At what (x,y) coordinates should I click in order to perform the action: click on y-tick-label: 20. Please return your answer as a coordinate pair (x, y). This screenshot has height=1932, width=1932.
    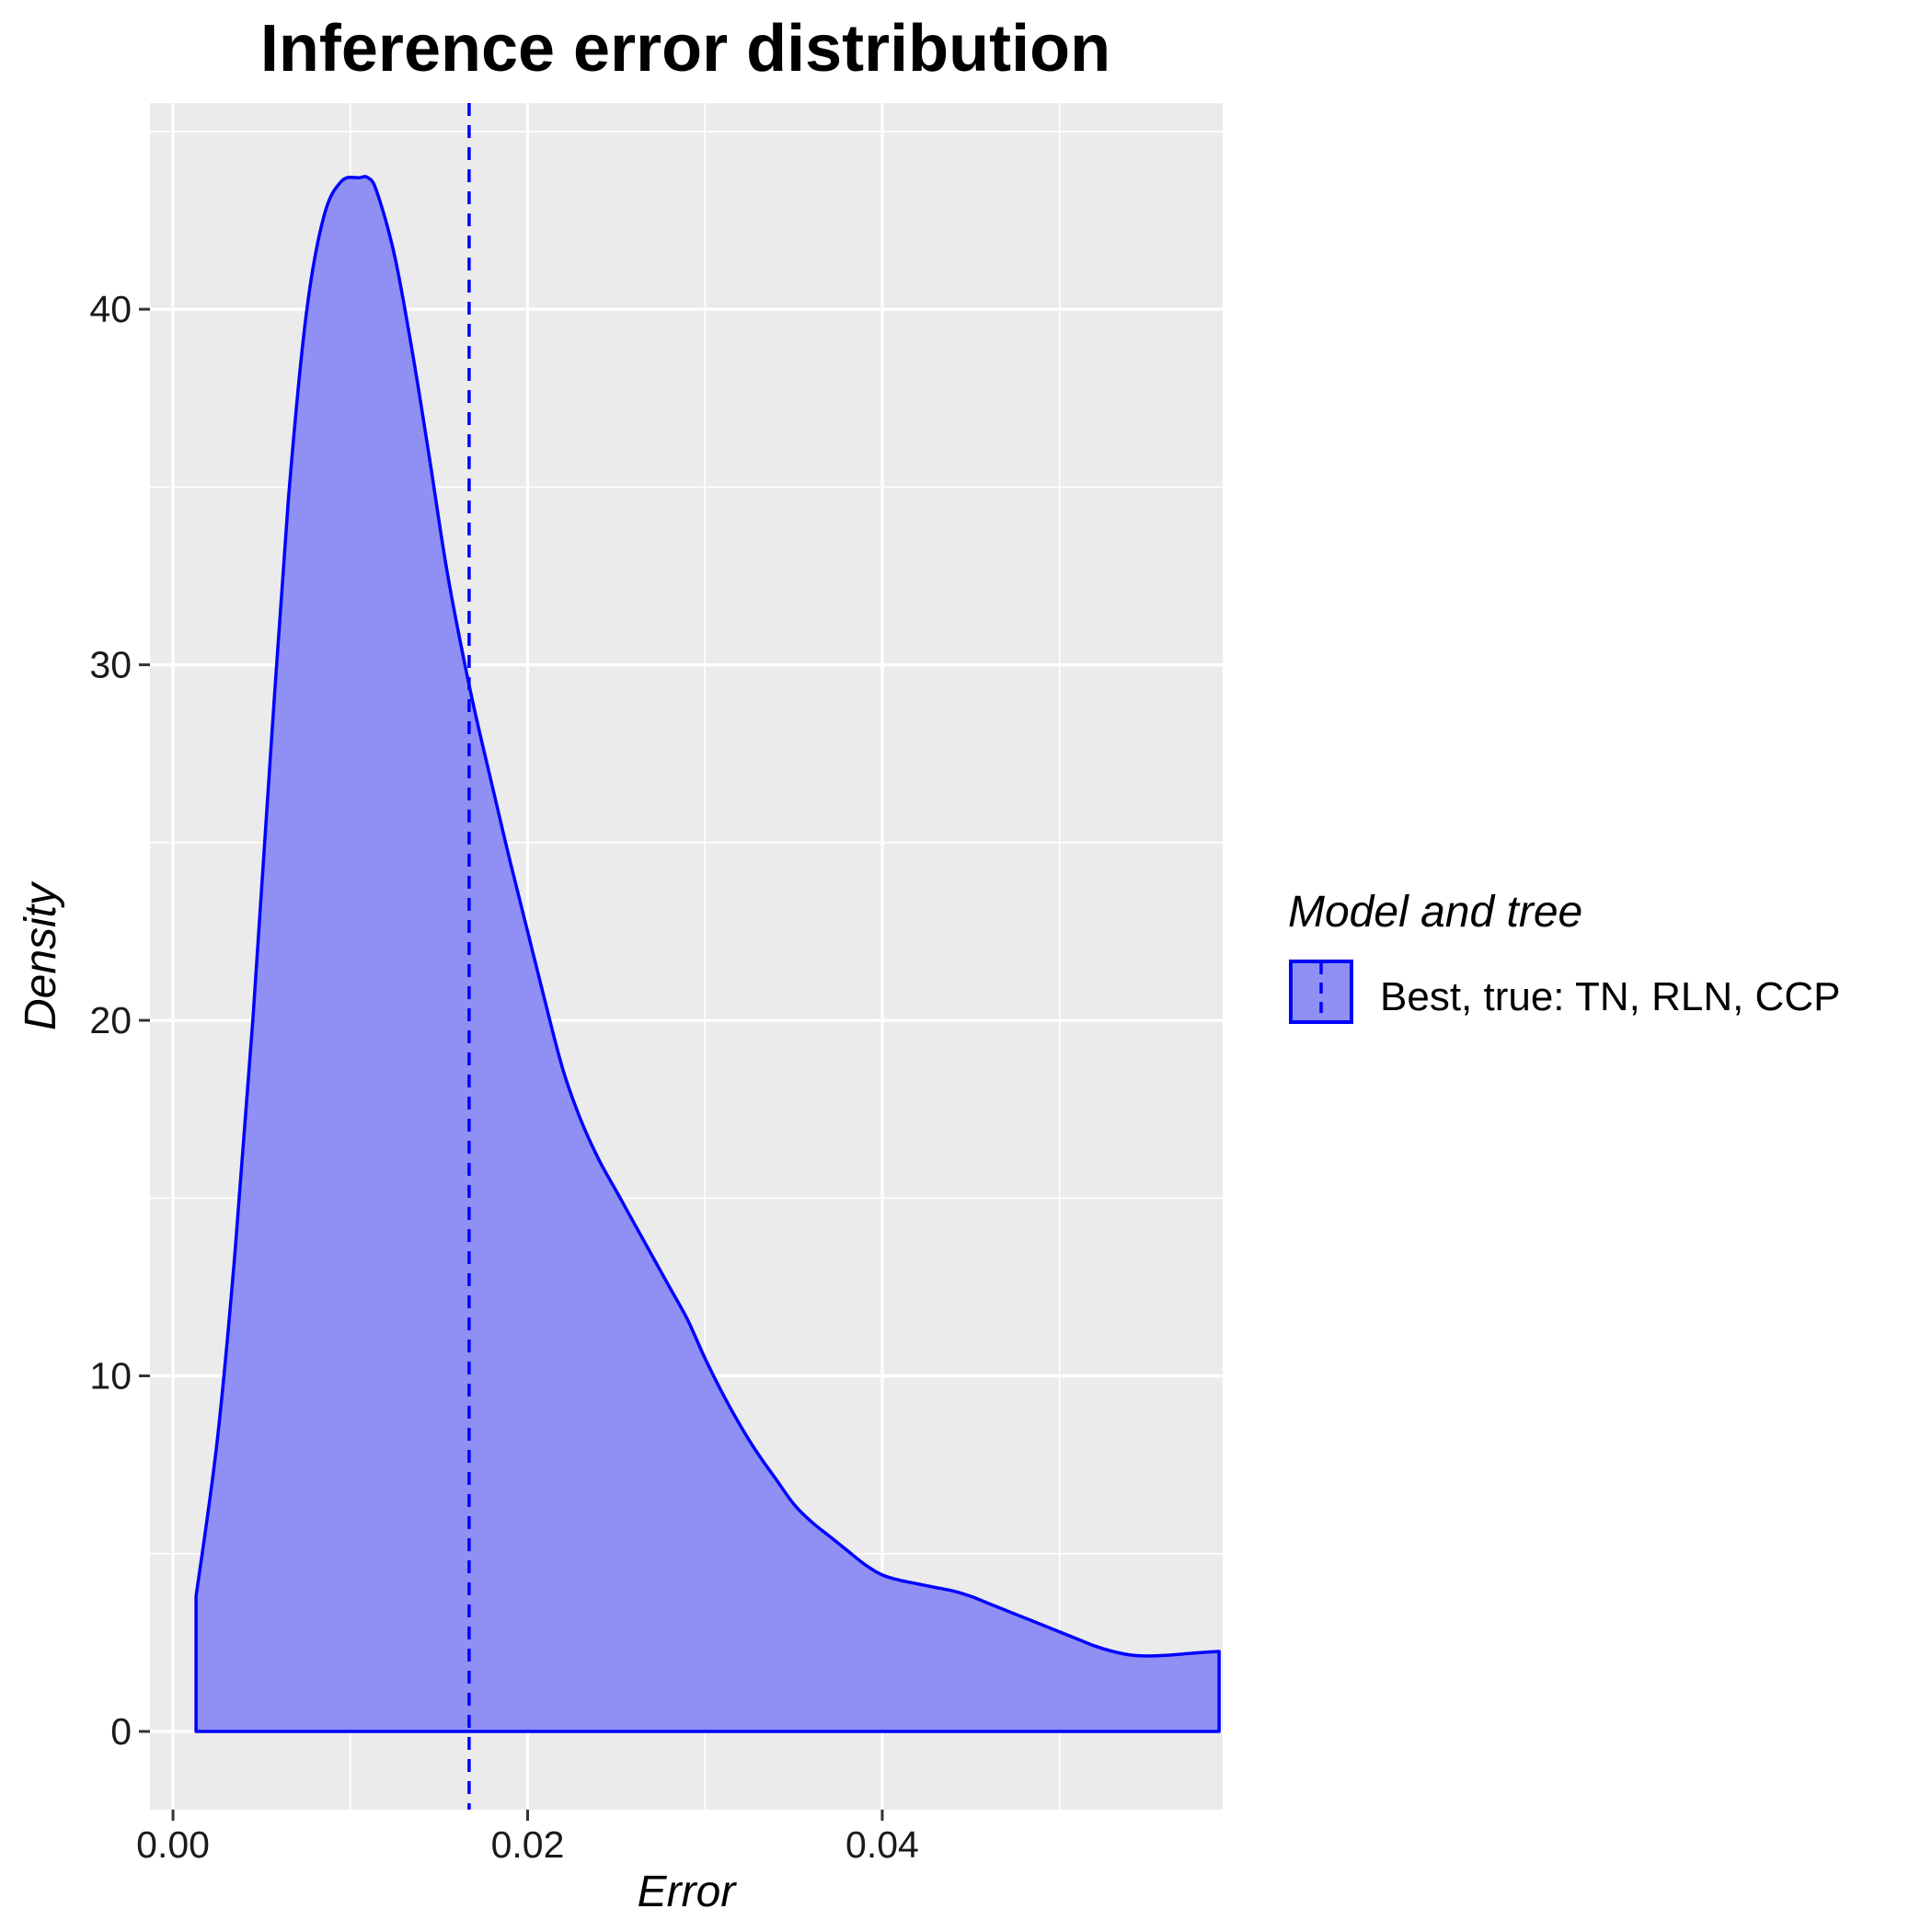
    Looking at the image, I should click on (110, 1020).